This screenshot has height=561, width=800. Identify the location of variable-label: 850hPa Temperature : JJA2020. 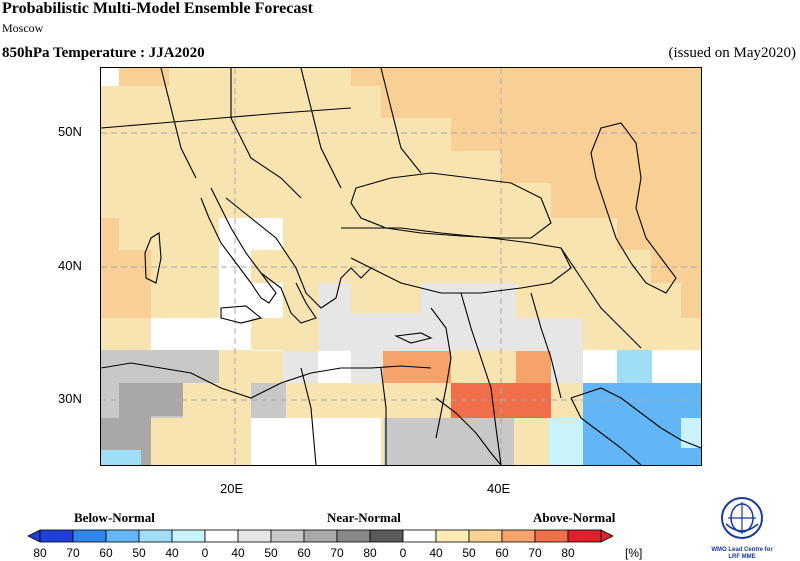
(103, 53).